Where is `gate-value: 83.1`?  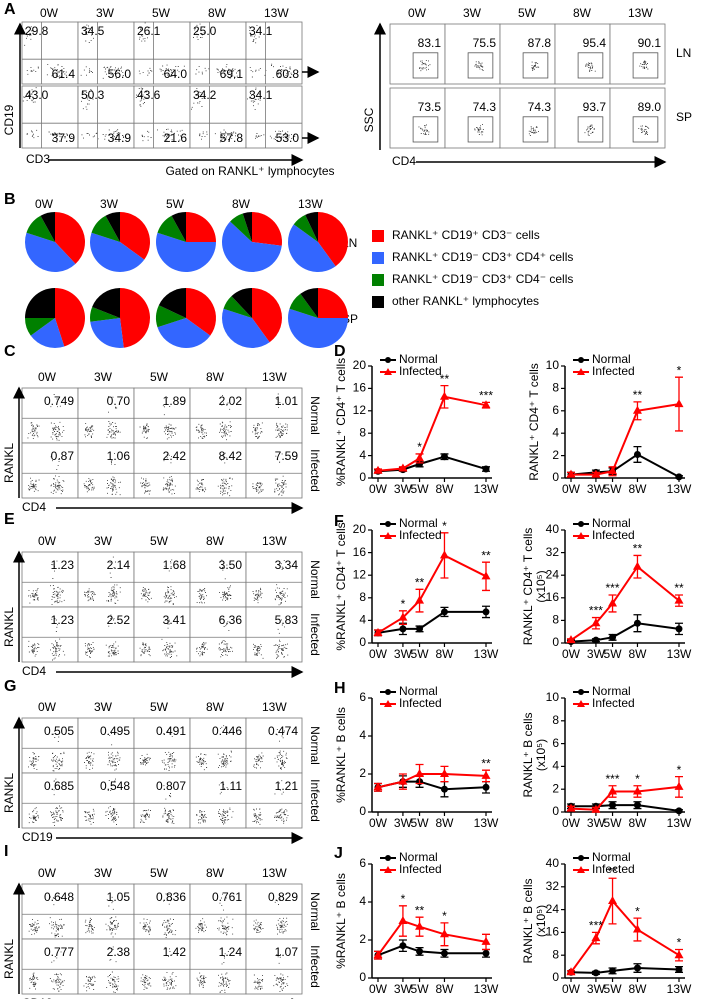 gate-value: 83.1 is located at coordinates (430, 43).